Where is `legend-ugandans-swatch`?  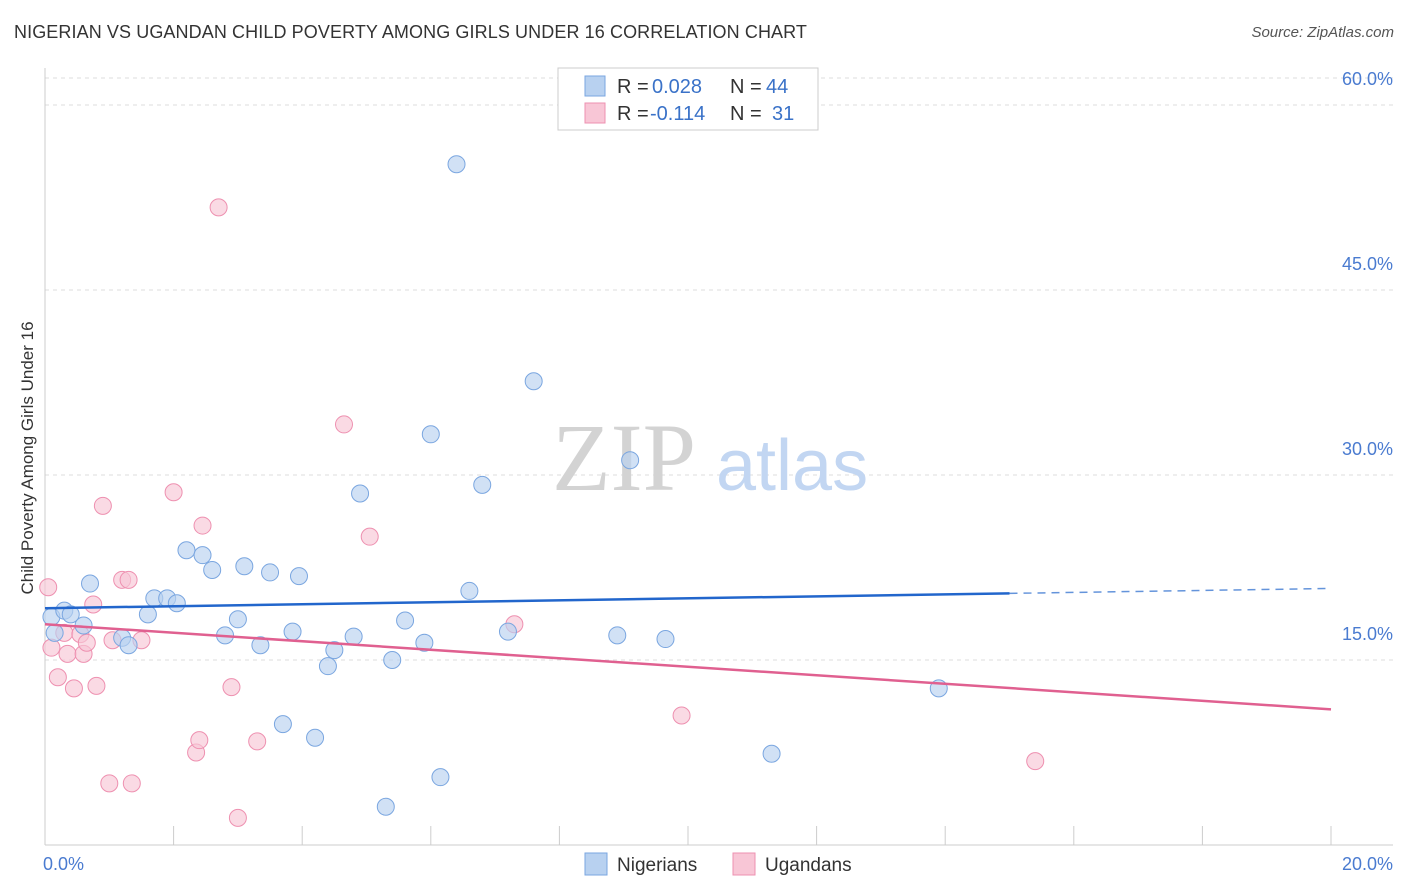
legend-ugandans-swatch is located at coordinates (744, 864).